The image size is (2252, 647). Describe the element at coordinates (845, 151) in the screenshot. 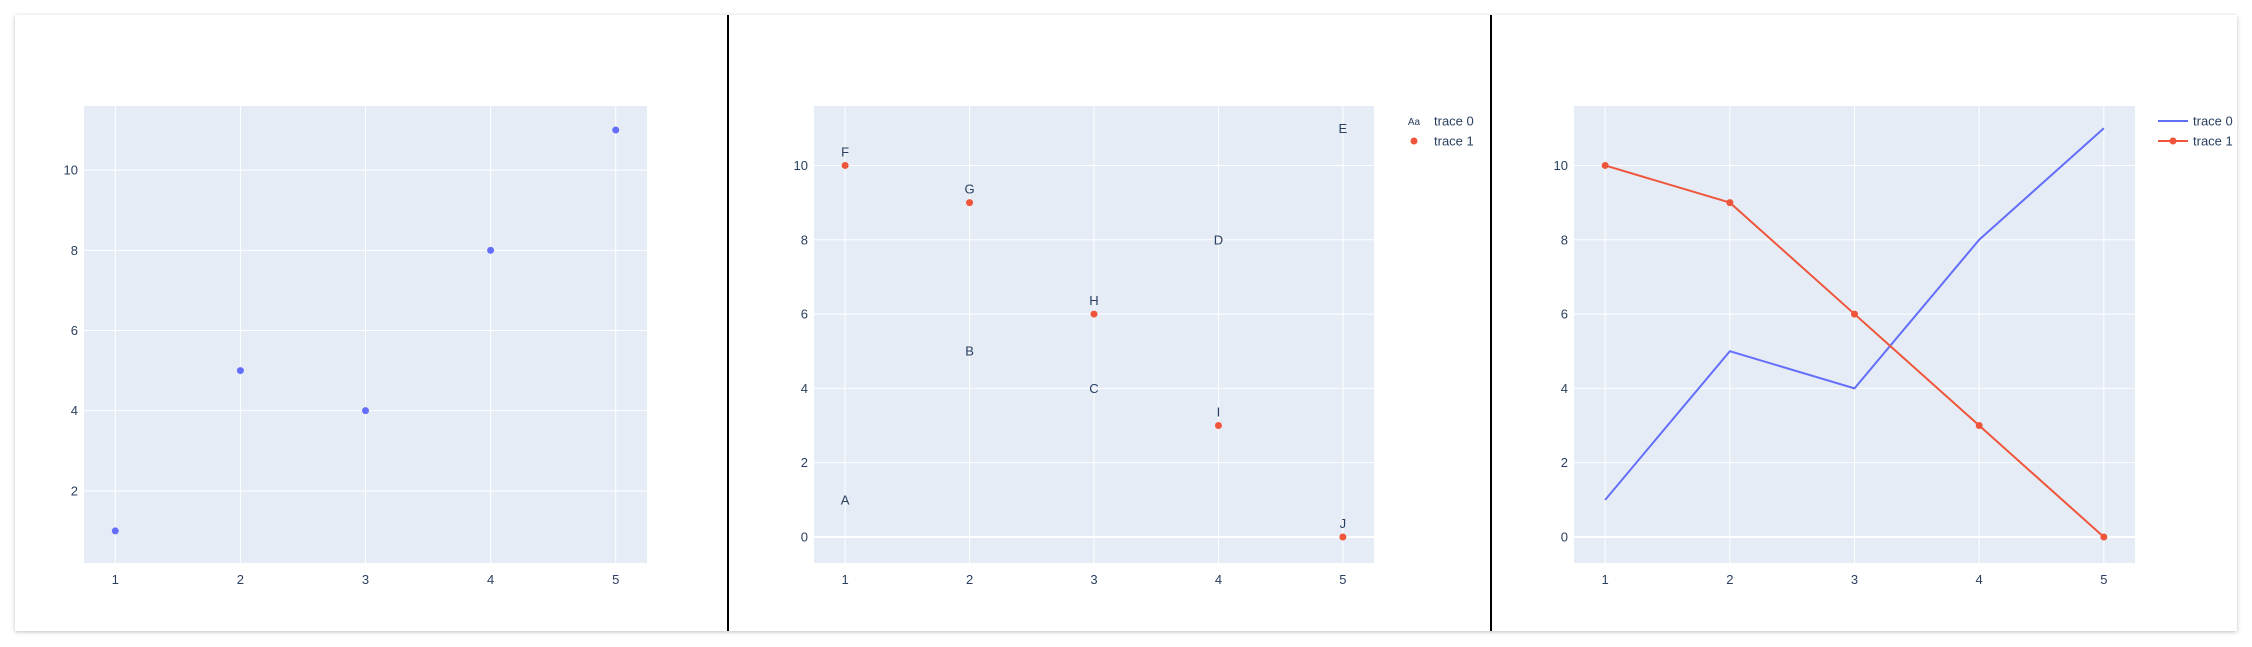

I see `point-label: F` at that location.